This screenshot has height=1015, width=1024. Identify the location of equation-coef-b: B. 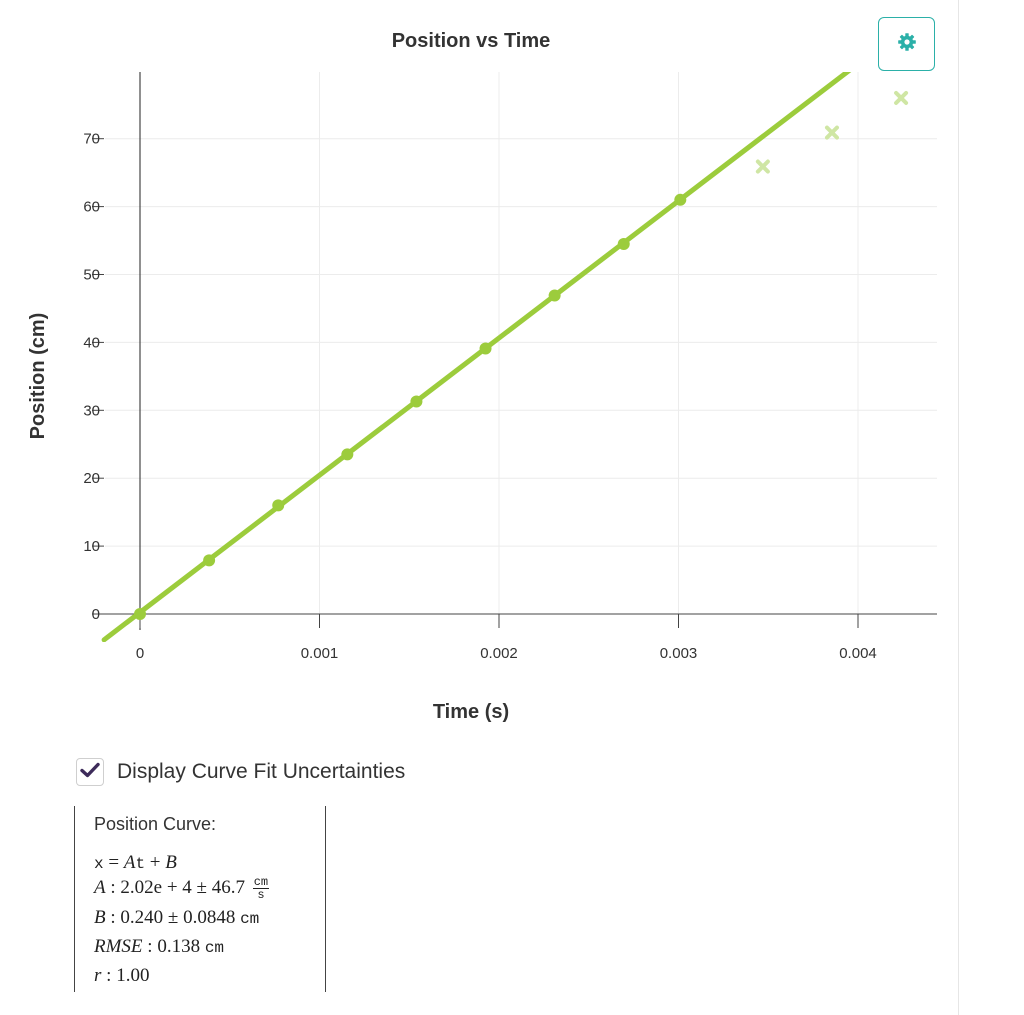
(171, 862).